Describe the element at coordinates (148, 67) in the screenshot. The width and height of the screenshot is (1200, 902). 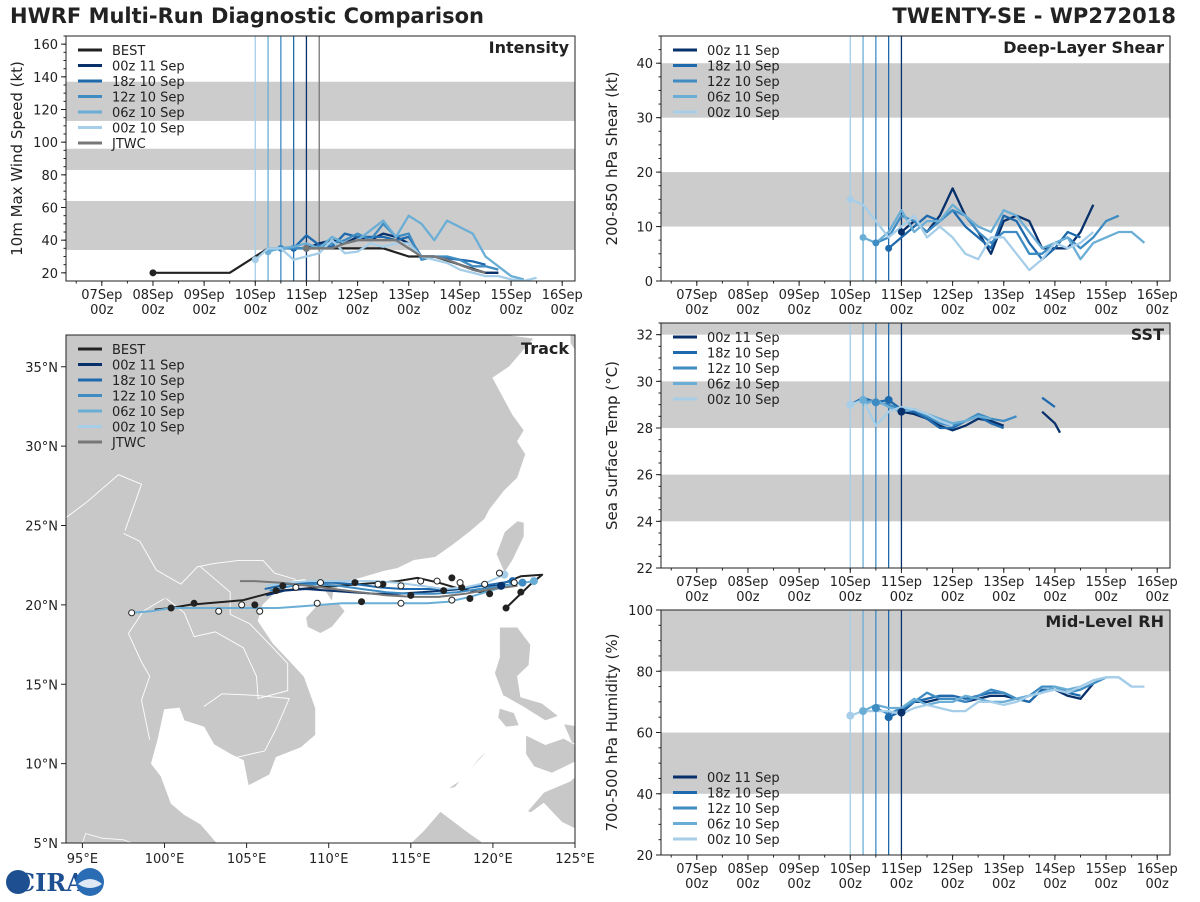
I see `intensity-legend-label: 00z 11 Sep` at that location.